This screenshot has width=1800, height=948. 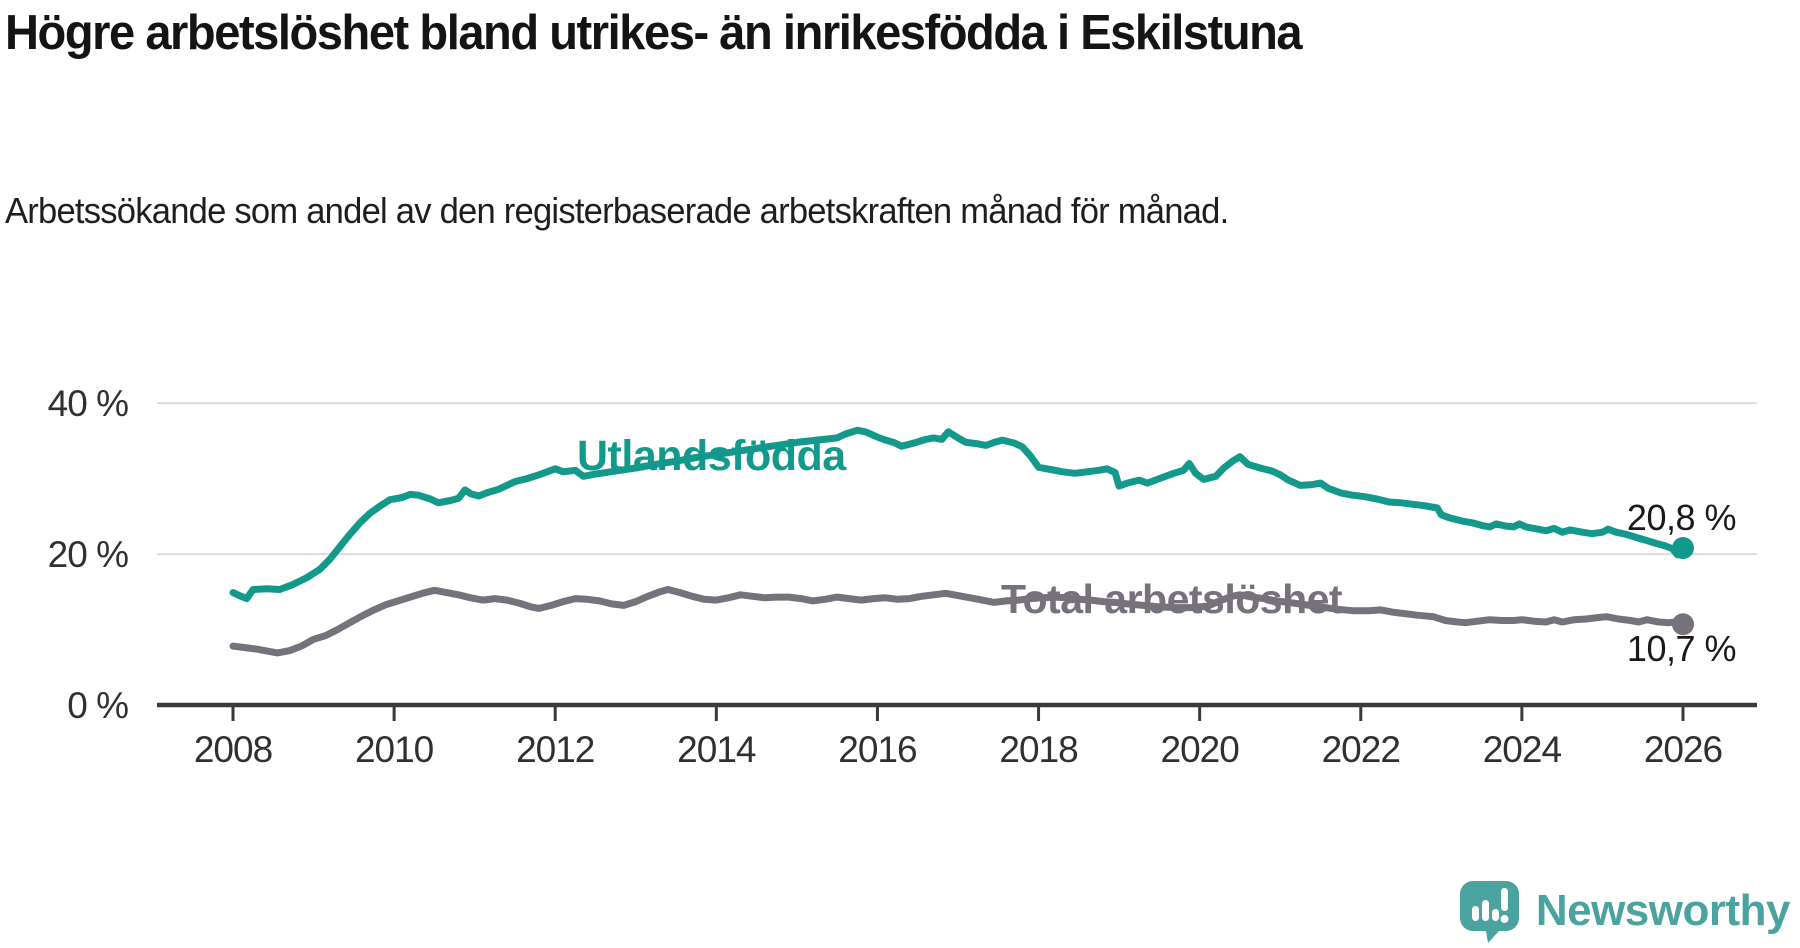 What do you see at coordinates (1682, 624) in the screenshot?
I see `series-end-dot-total` at bounding box center [1682, 624].